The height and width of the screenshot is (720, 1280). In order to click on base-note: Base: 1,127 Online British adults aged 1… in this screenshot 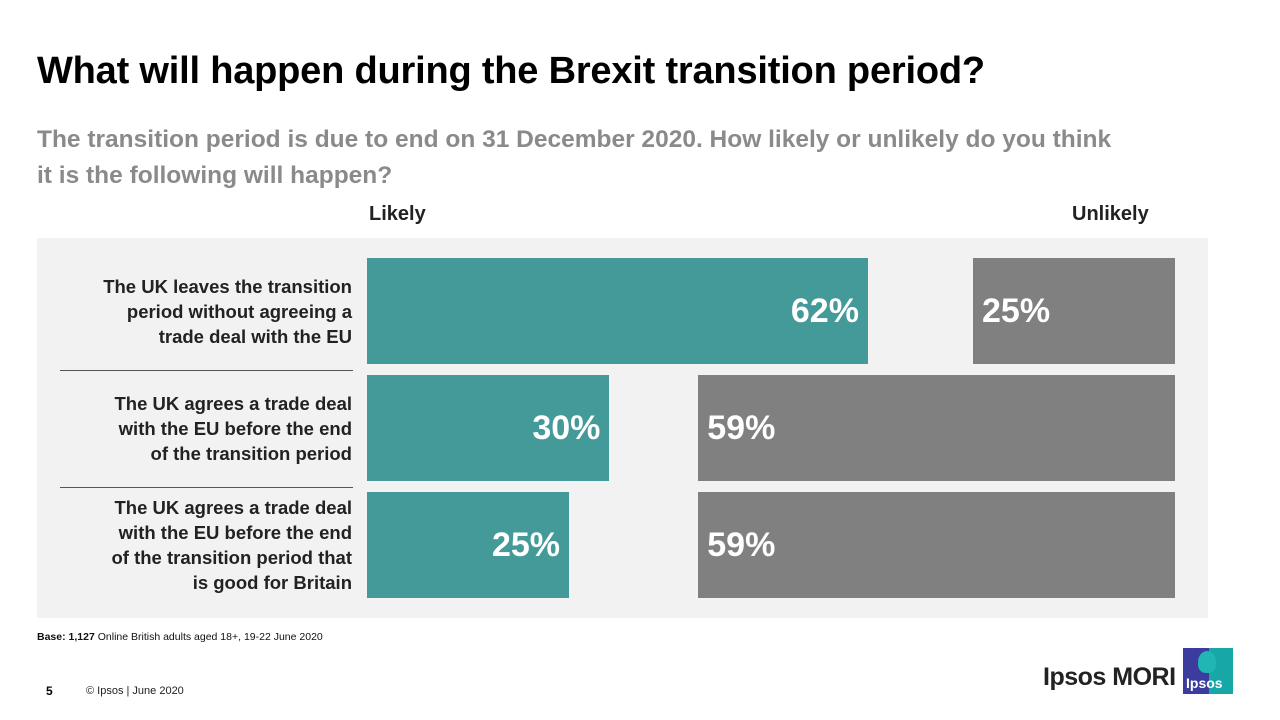, I will do `click(180, 637)`.